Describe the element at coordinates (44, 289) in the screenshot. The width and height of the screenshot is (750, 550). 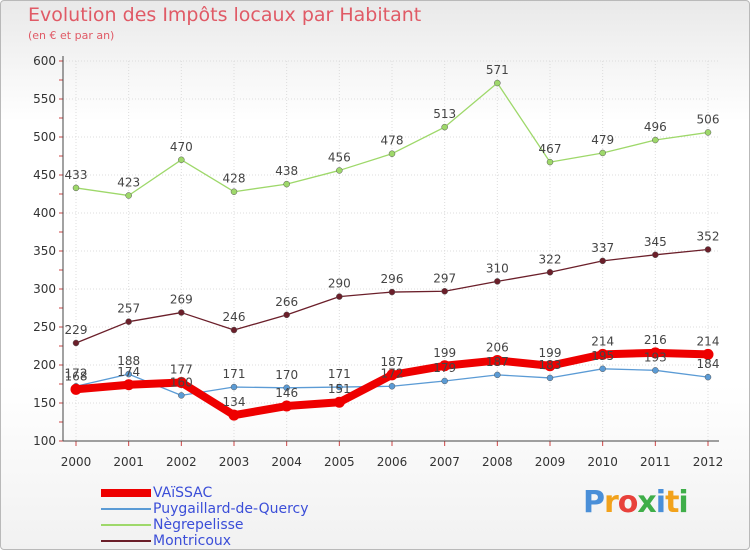
I see `y-tick-label: 300` at that location.